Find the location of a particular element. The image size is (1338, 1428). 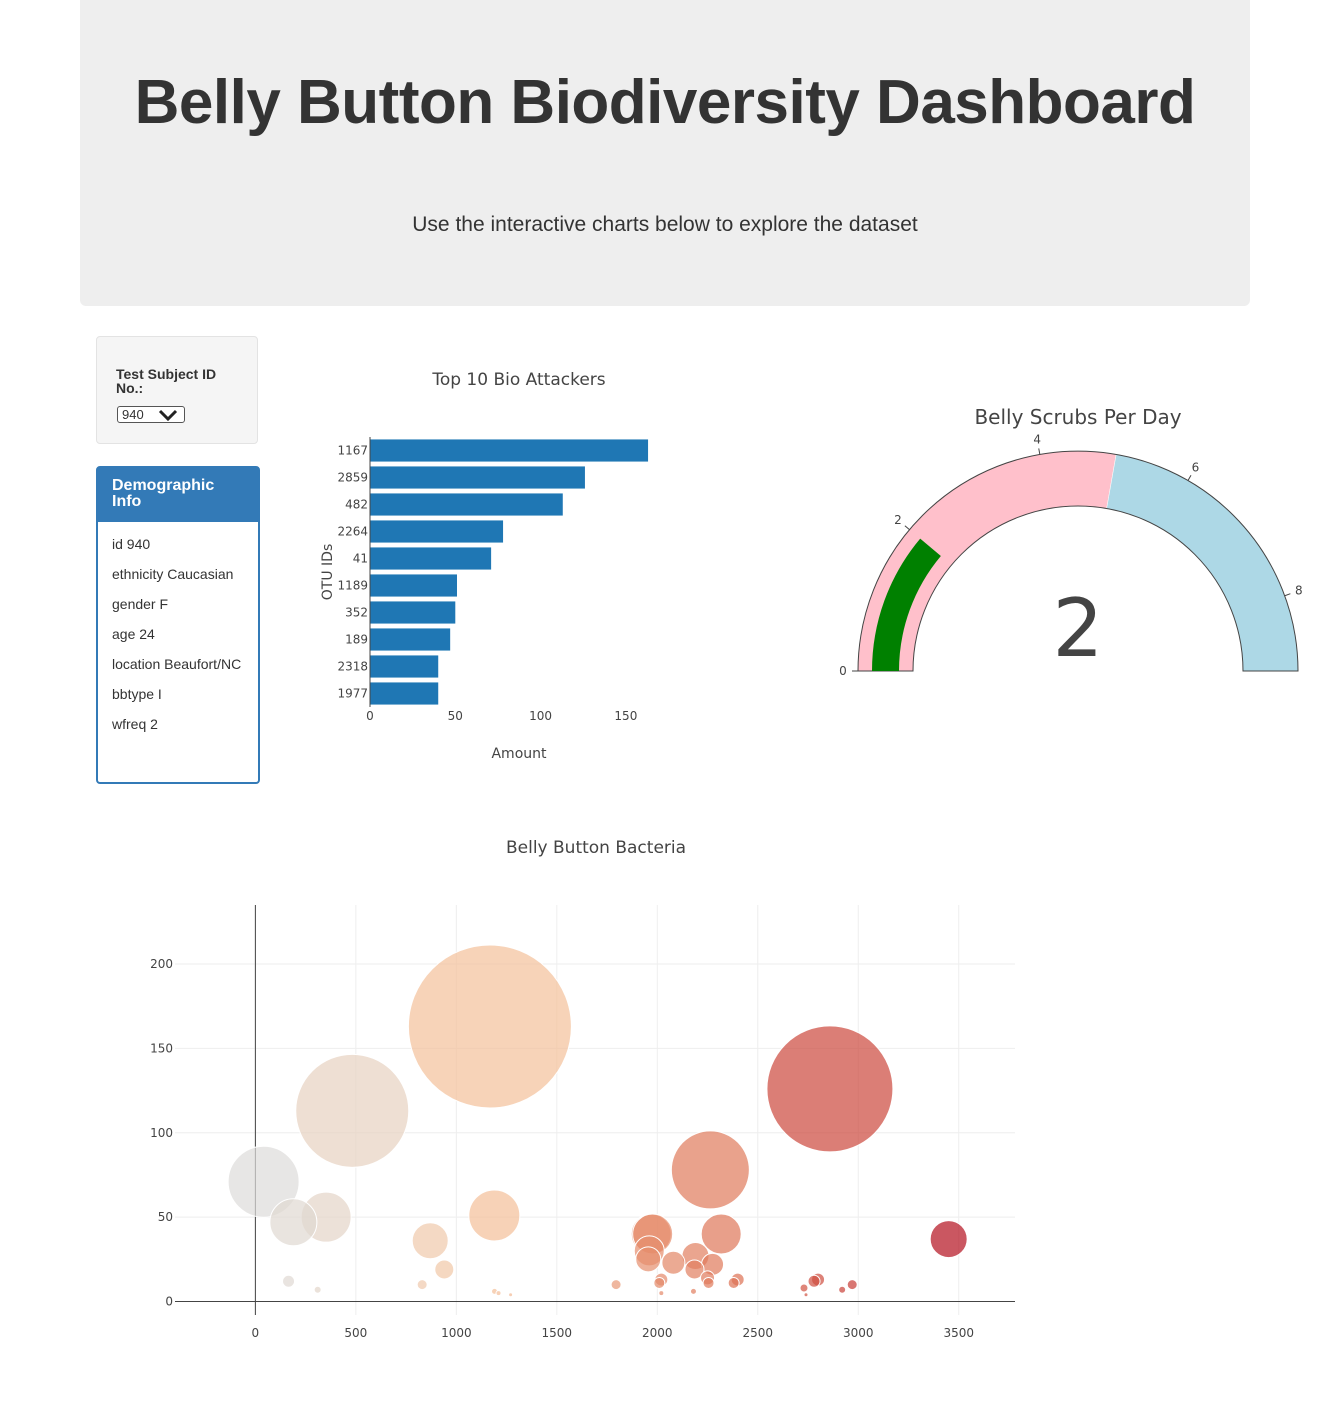

bar-category-label: 1167 is located at coordinates (352, 451).